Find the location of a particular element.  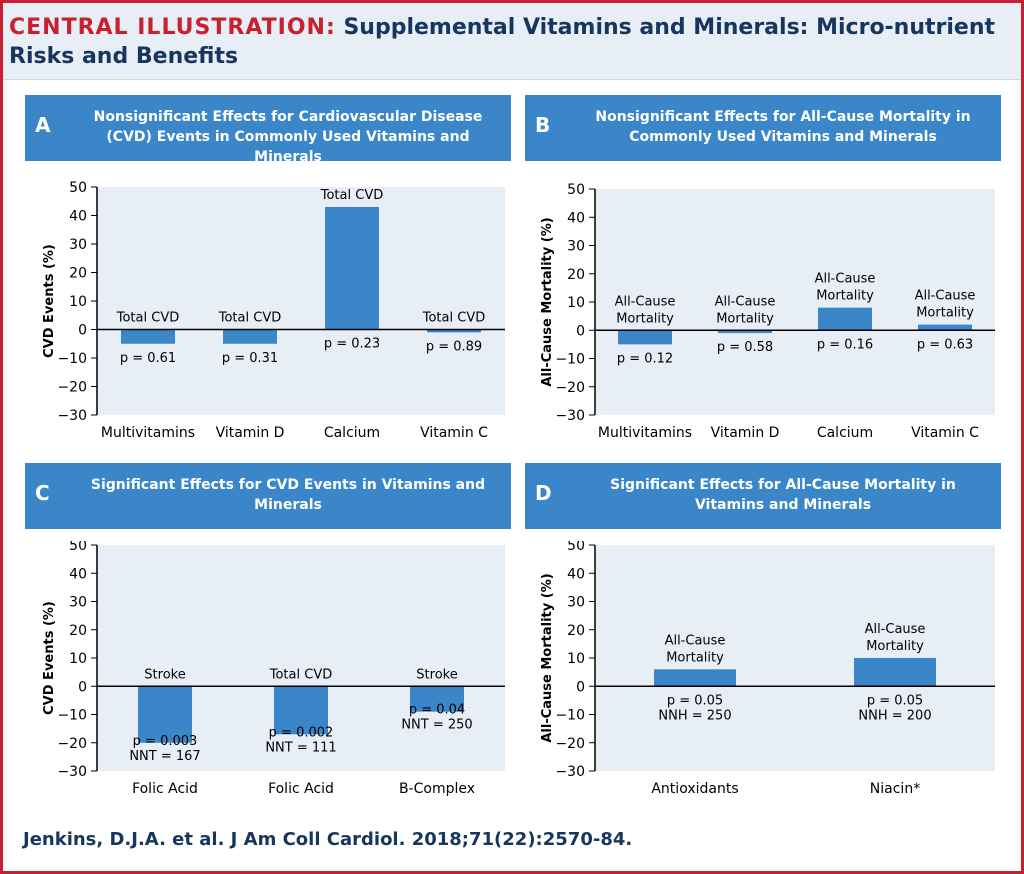

stat-label: p = 0.23 is located at coordinates (352, 344).